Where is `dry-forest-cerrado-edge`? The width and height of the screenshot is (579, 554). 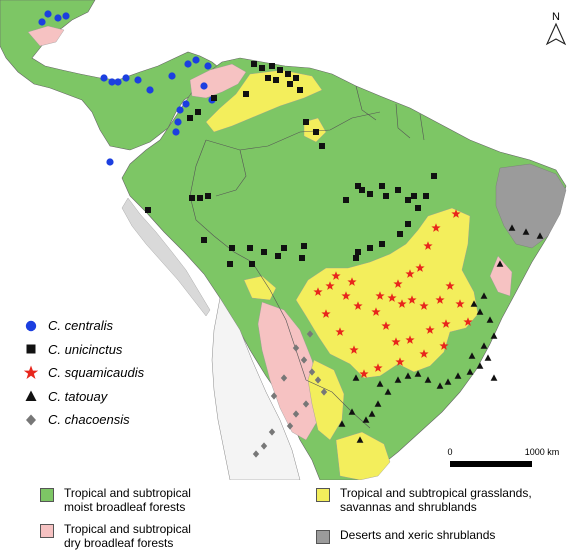
dry-forest-cerrado-edge is located at coordinates (501, 276).